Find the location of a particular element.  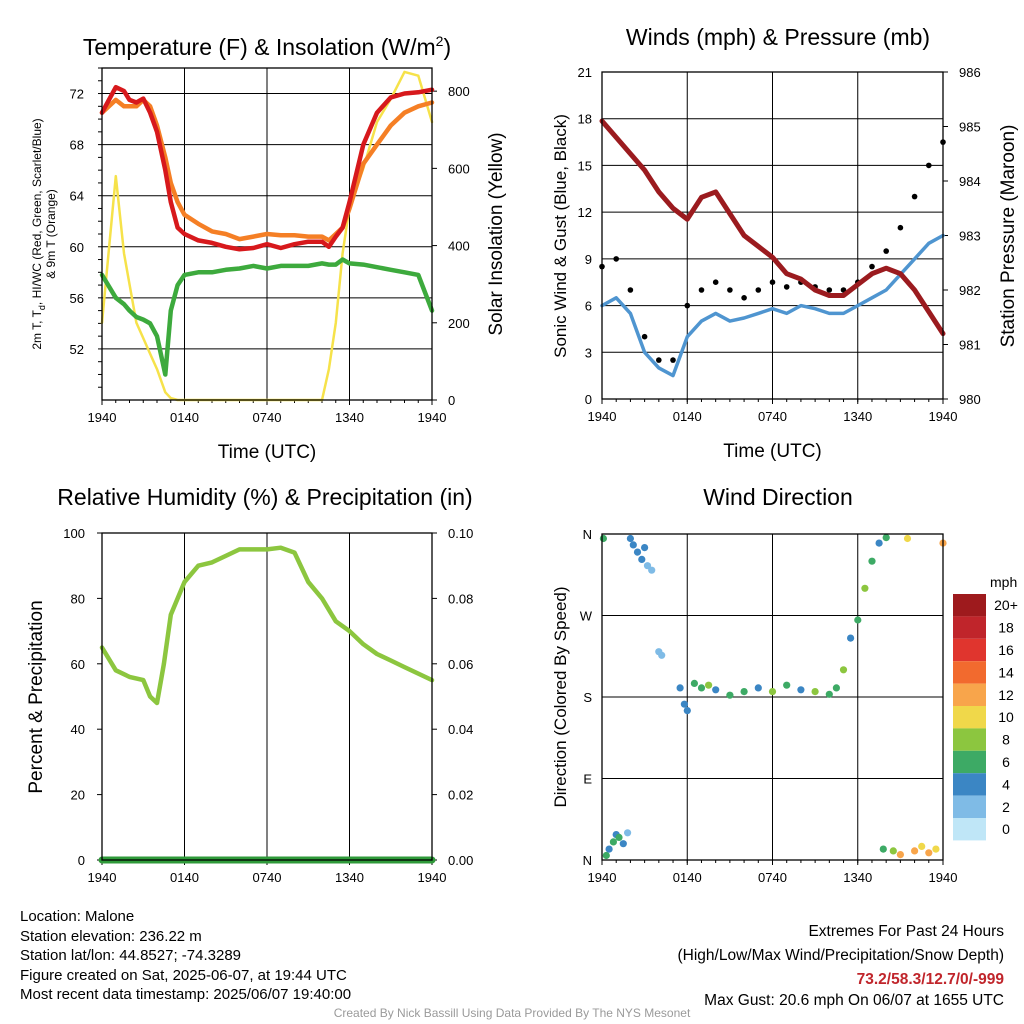

y-tick-label: 68 is located at coordinates (77, 145).